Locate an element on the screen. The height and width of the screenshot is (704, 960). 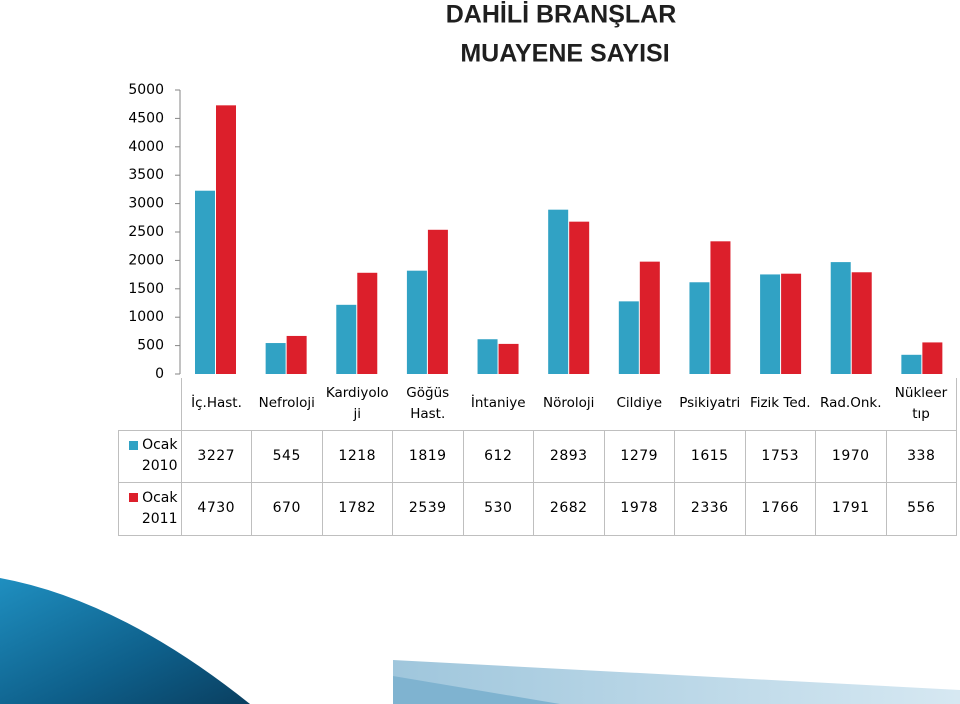
value-label: 1970 is located at coordinates (851, 456).